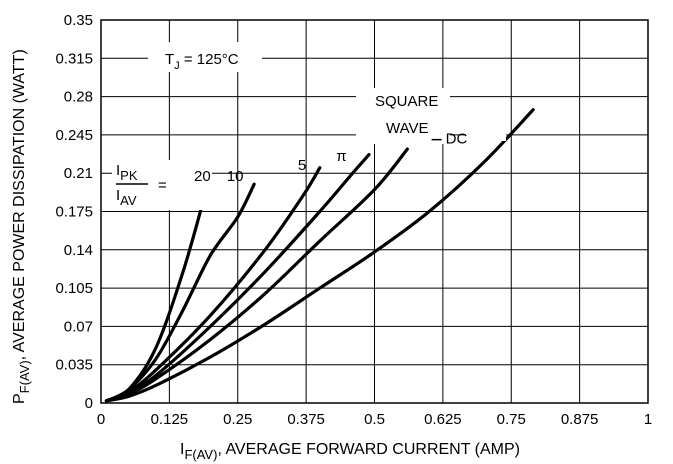  Describe the element at coordinates (341, 156) in the screenshot. I see `series-label: π` at that location.